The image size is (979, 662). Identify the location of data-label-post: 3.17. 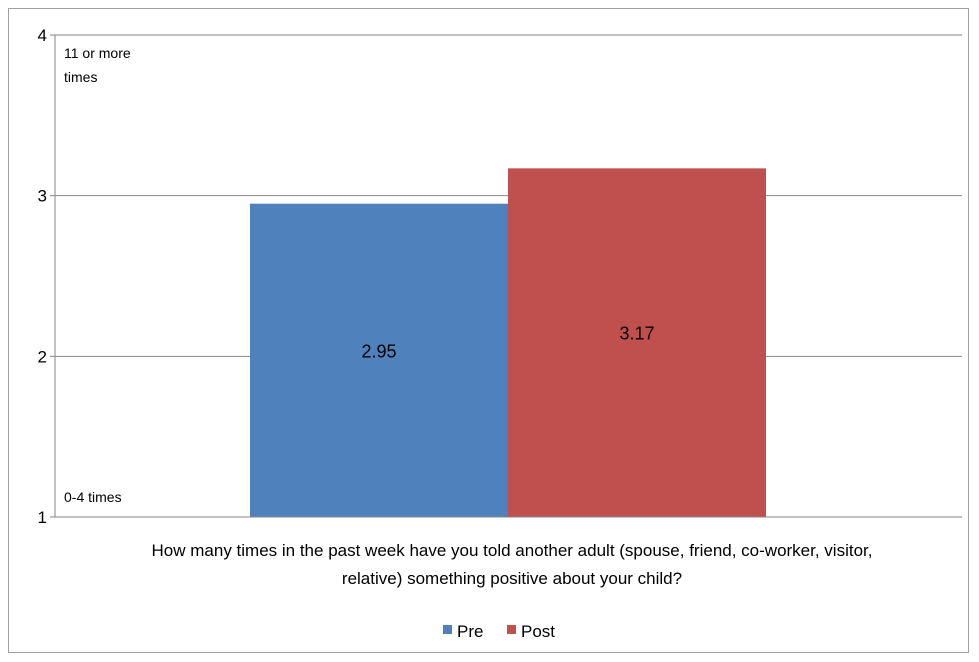
(636, 334).